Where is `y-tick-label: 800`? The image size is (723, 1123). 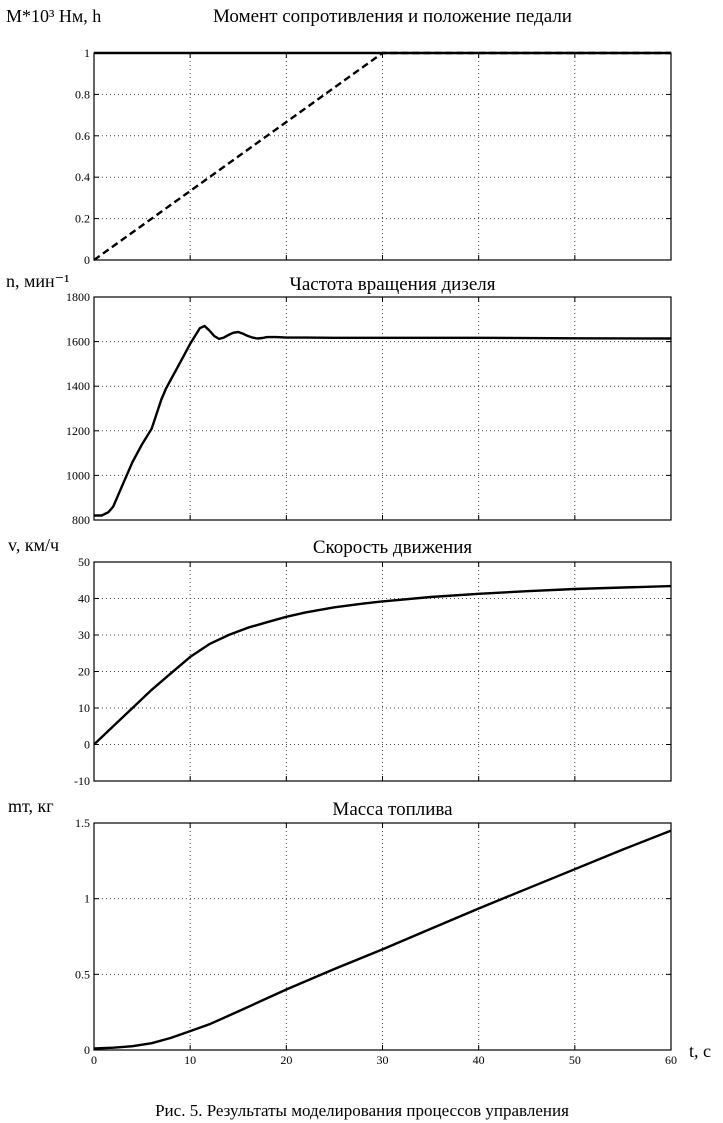
y-tick-label: 800 is located at coordinates (81, 520).